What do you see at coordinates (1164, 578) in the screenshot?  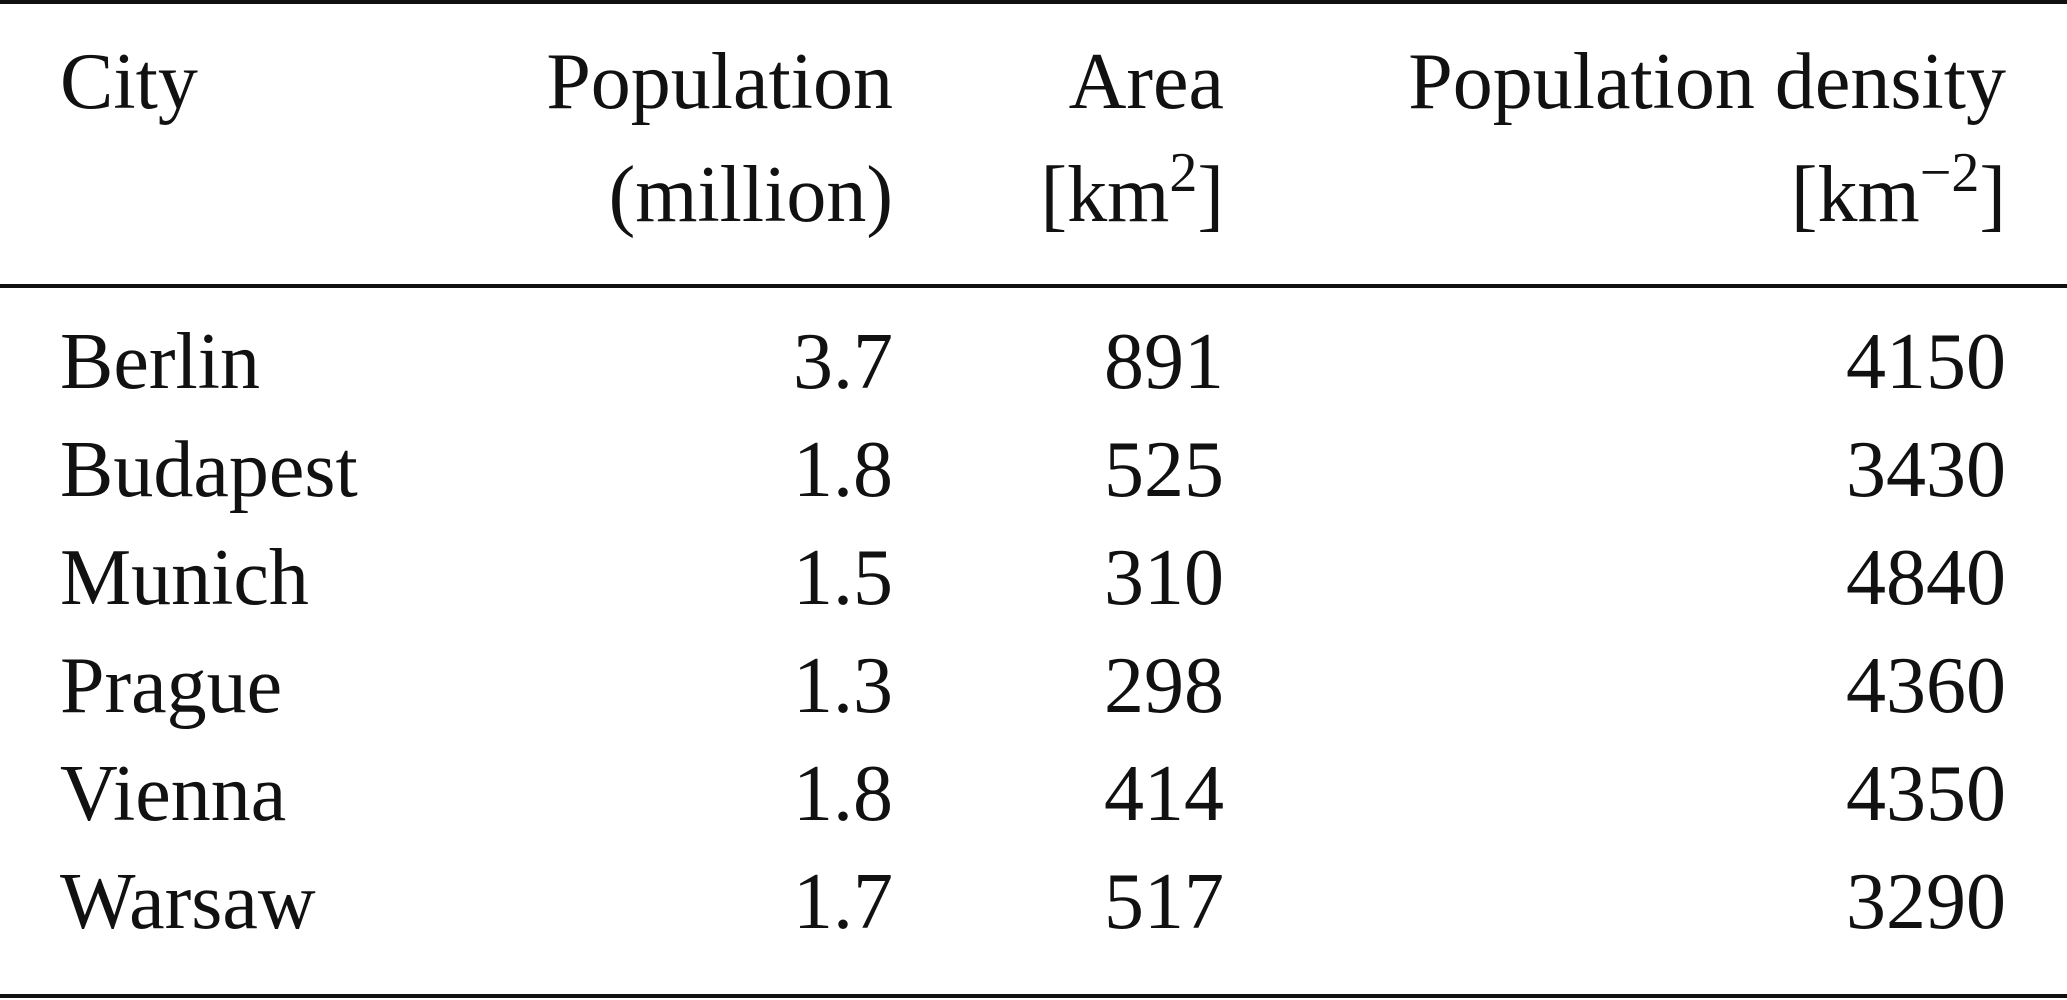 I see `cell-area: 310` at bounding box center [1164, 578].